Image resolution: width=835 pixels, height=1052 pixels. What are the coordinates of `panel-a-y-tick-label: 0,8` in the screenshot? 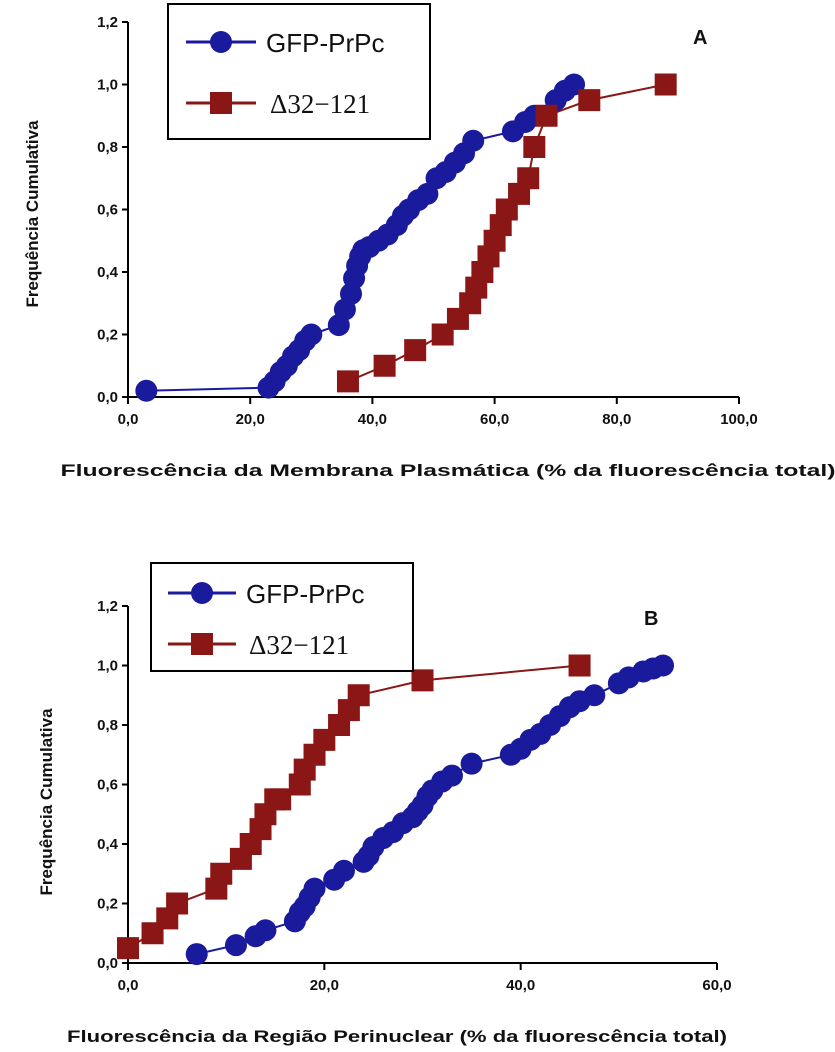 It's located at (107, 147).